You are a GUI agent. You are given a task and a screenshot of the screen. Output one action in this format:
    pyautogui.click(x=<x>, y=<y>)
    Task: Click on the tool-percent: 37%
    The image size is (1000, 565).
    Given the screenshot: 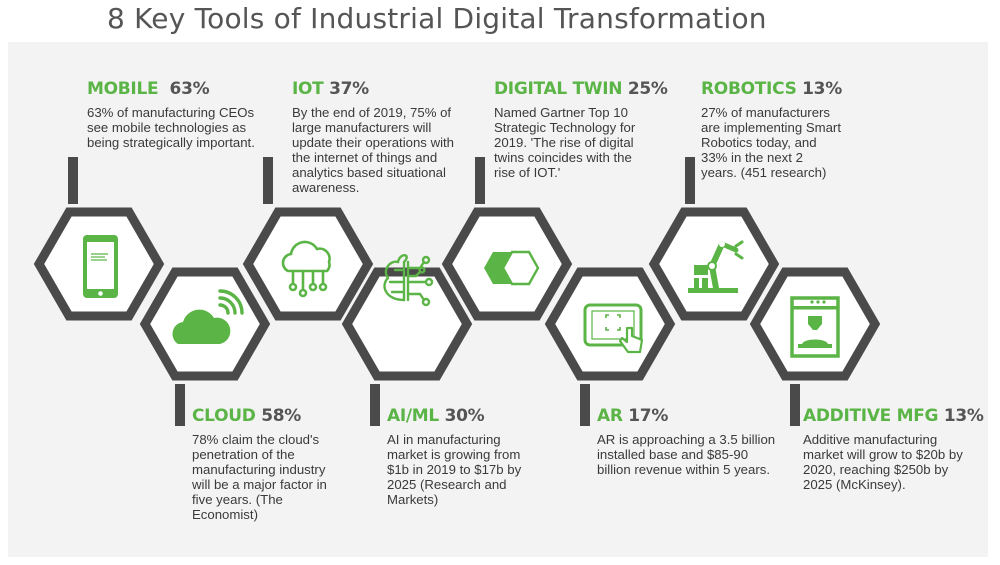 What is the action you would take?
    pyautogui.click(x=349, y=89)
    